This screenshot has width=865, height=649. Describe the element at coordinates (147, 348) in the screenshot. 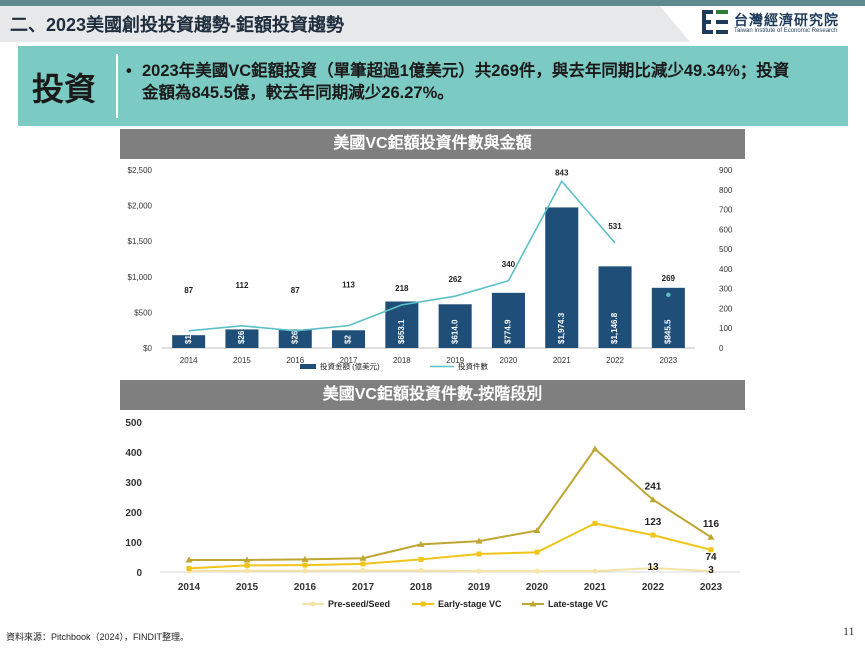

I see `y-left-tick-label: $0` at that location.